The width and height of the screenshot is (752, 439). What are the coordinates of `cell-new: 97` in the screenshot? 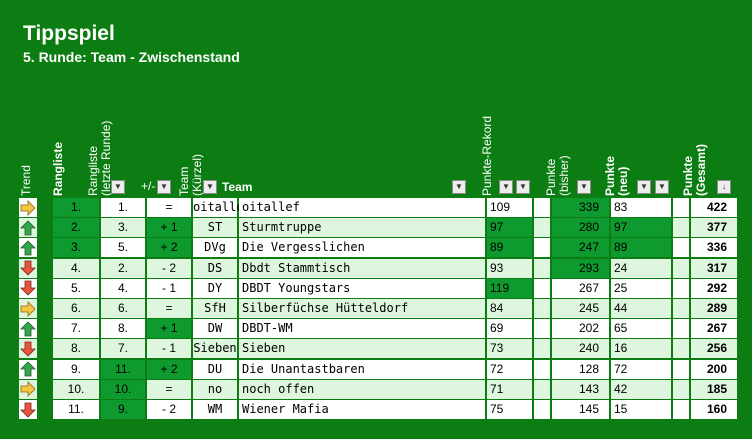 It's located at (641, 228).